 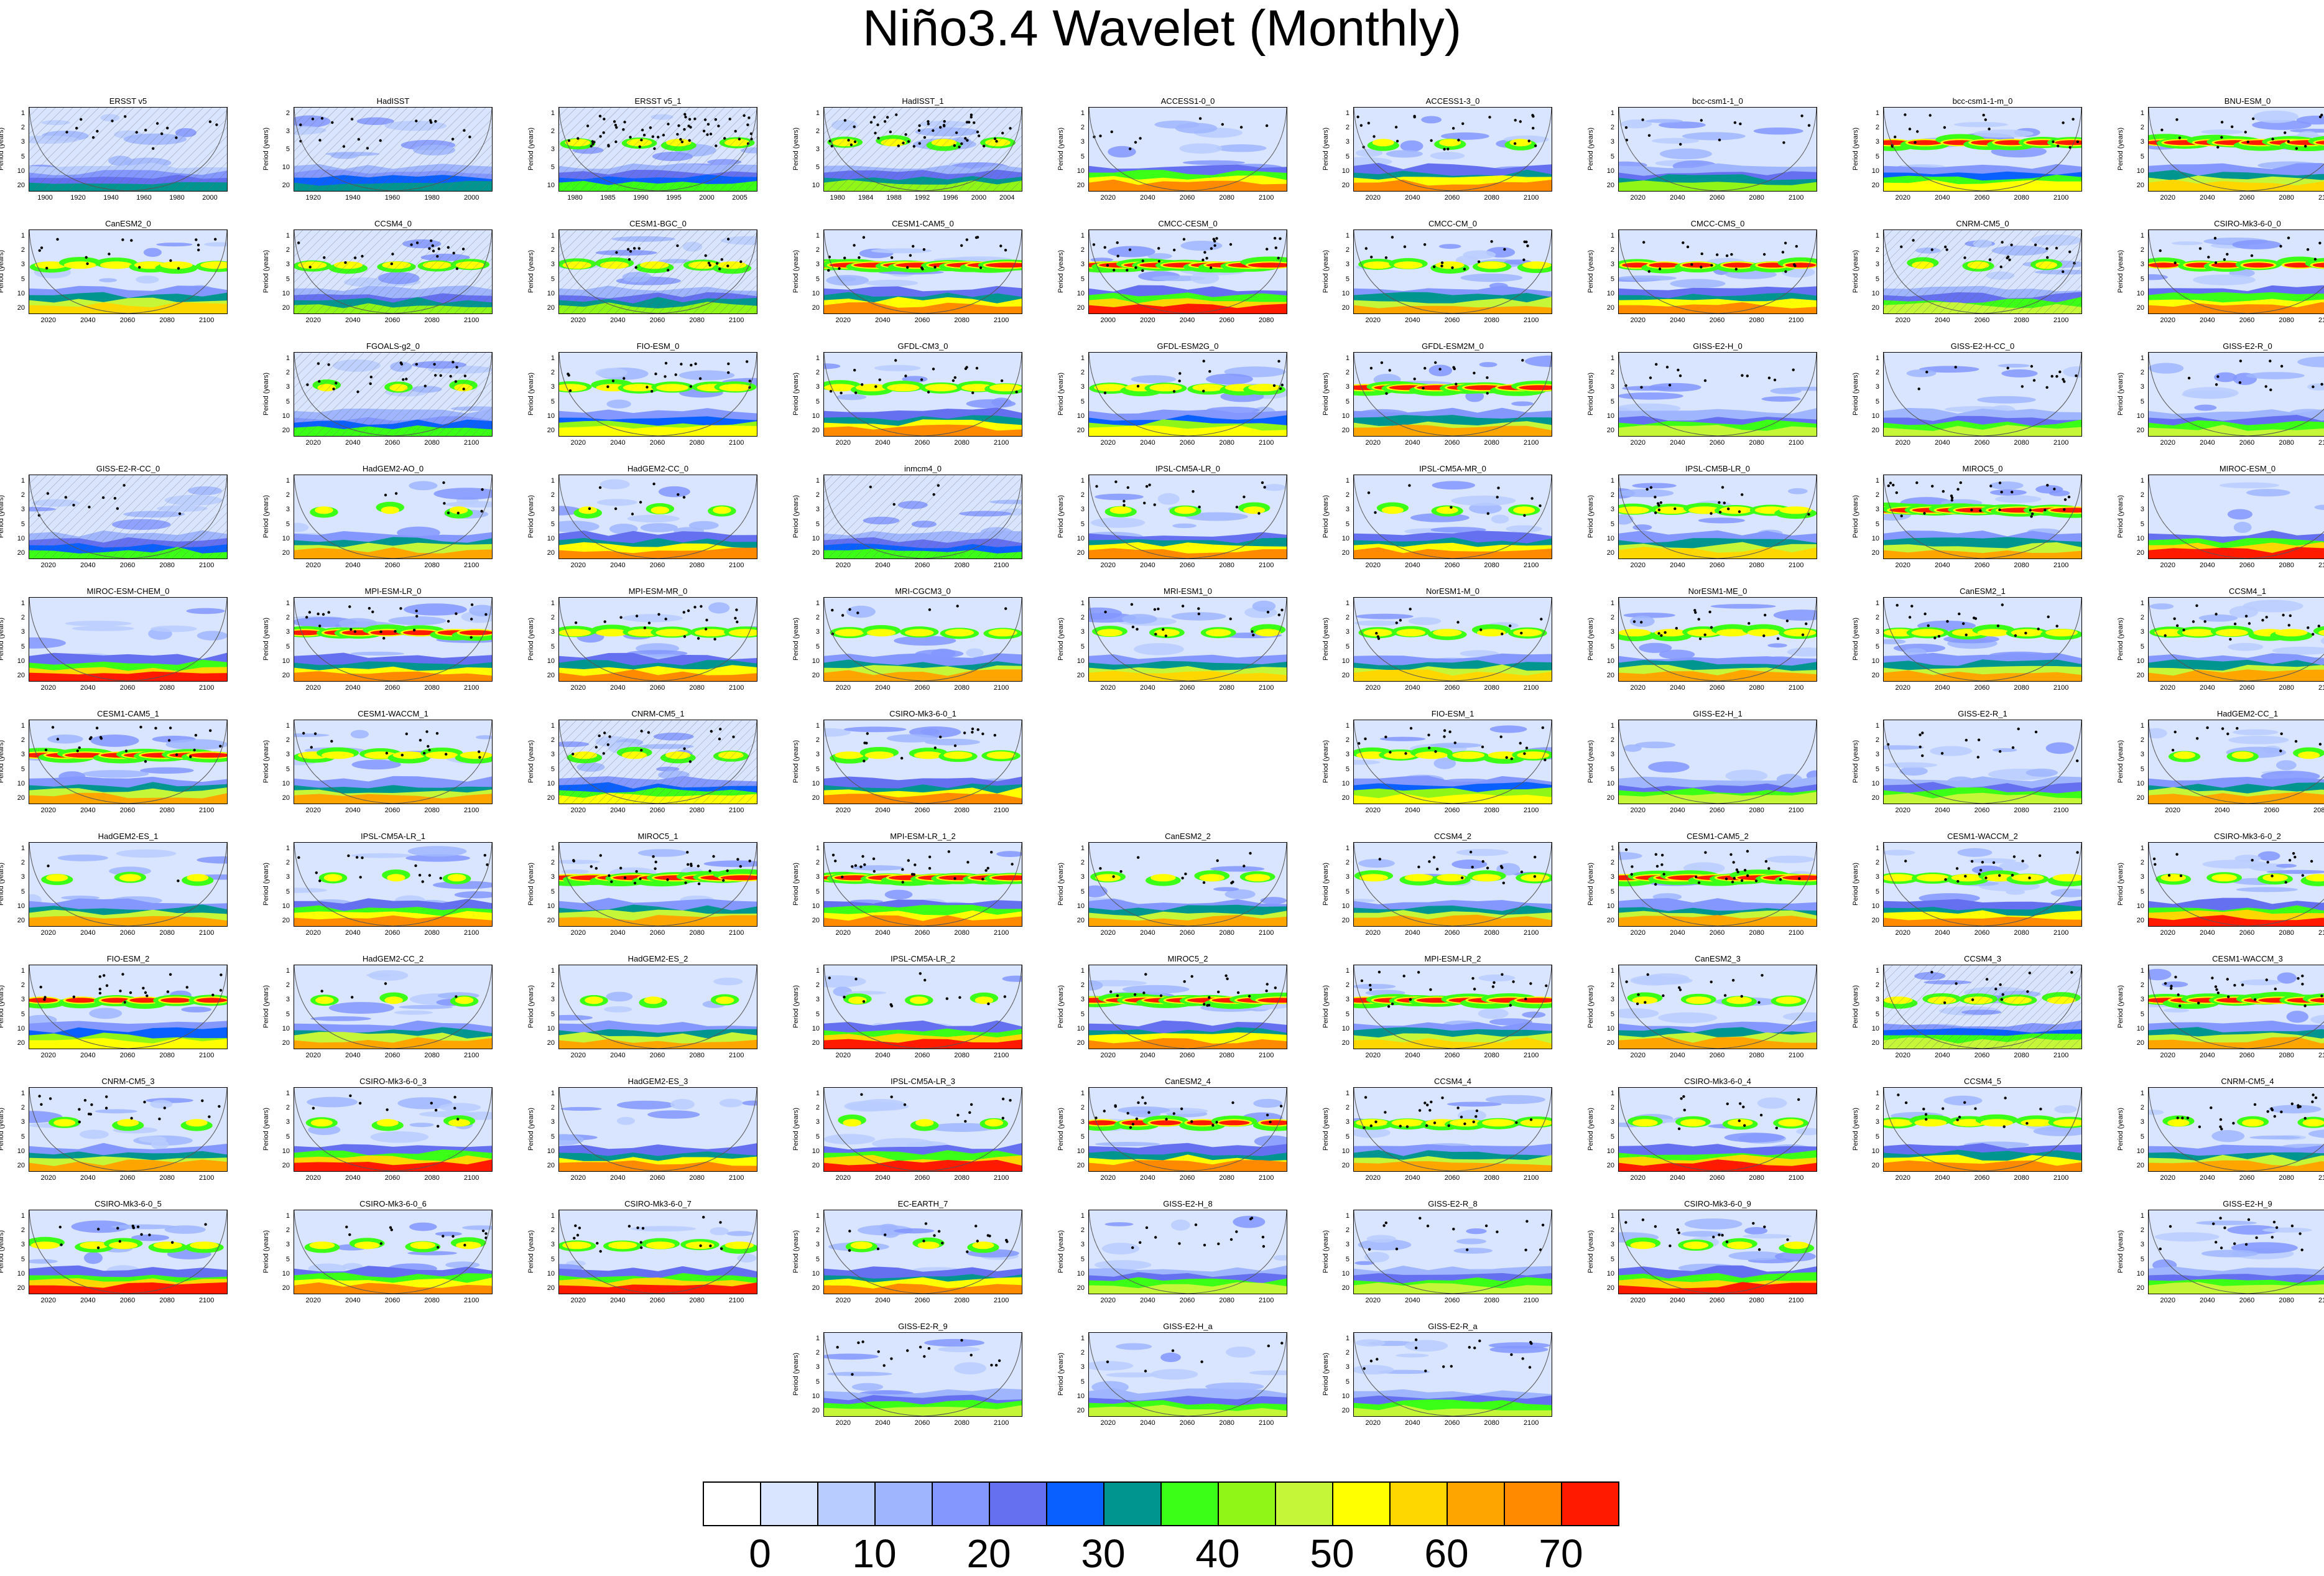 I want to click on panel-title: HadGEM2-CC_0, so click(x=657, y=469).